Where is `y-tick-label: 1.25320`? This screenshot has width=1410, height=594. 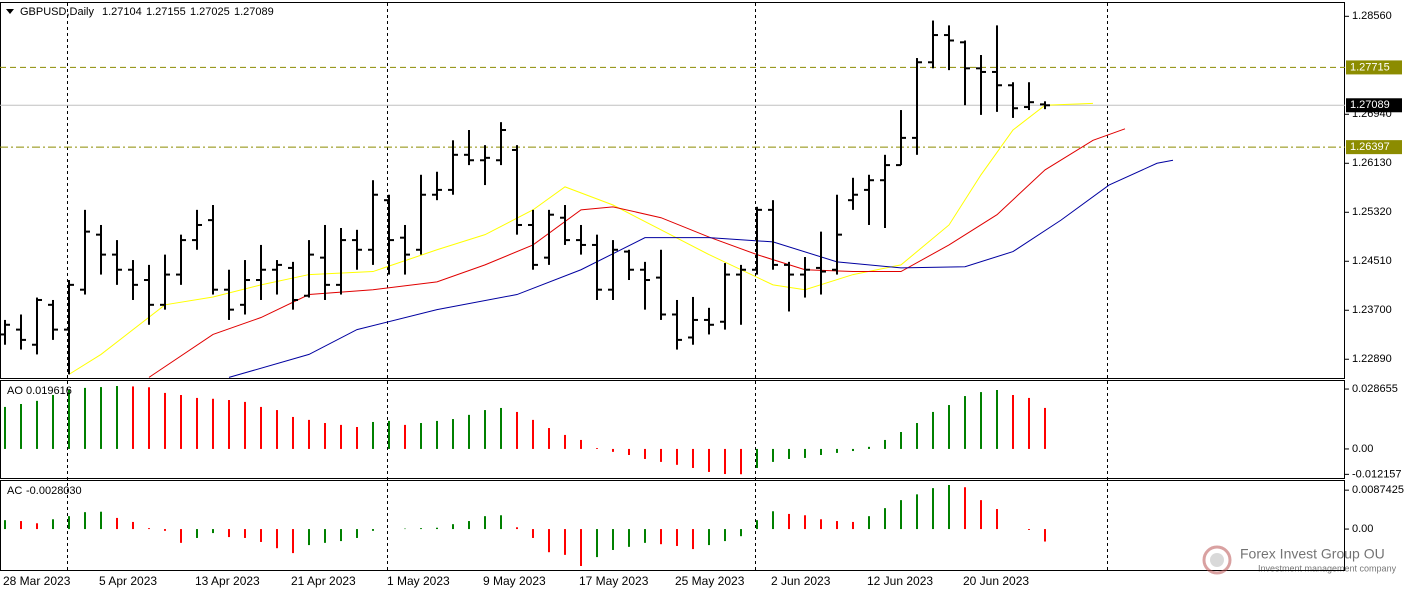
y-tick-label: 1.25320 is located at coordinates (1372, 212).